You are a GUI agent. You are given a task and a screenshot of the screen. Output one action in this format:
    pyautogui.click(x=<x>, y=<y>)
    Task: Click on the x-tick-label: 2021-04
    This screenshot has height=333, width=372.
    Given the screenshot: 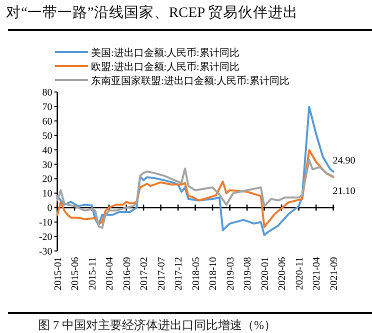 What is the action you would take?
    pyautogui.click(x=317, y=273)
    